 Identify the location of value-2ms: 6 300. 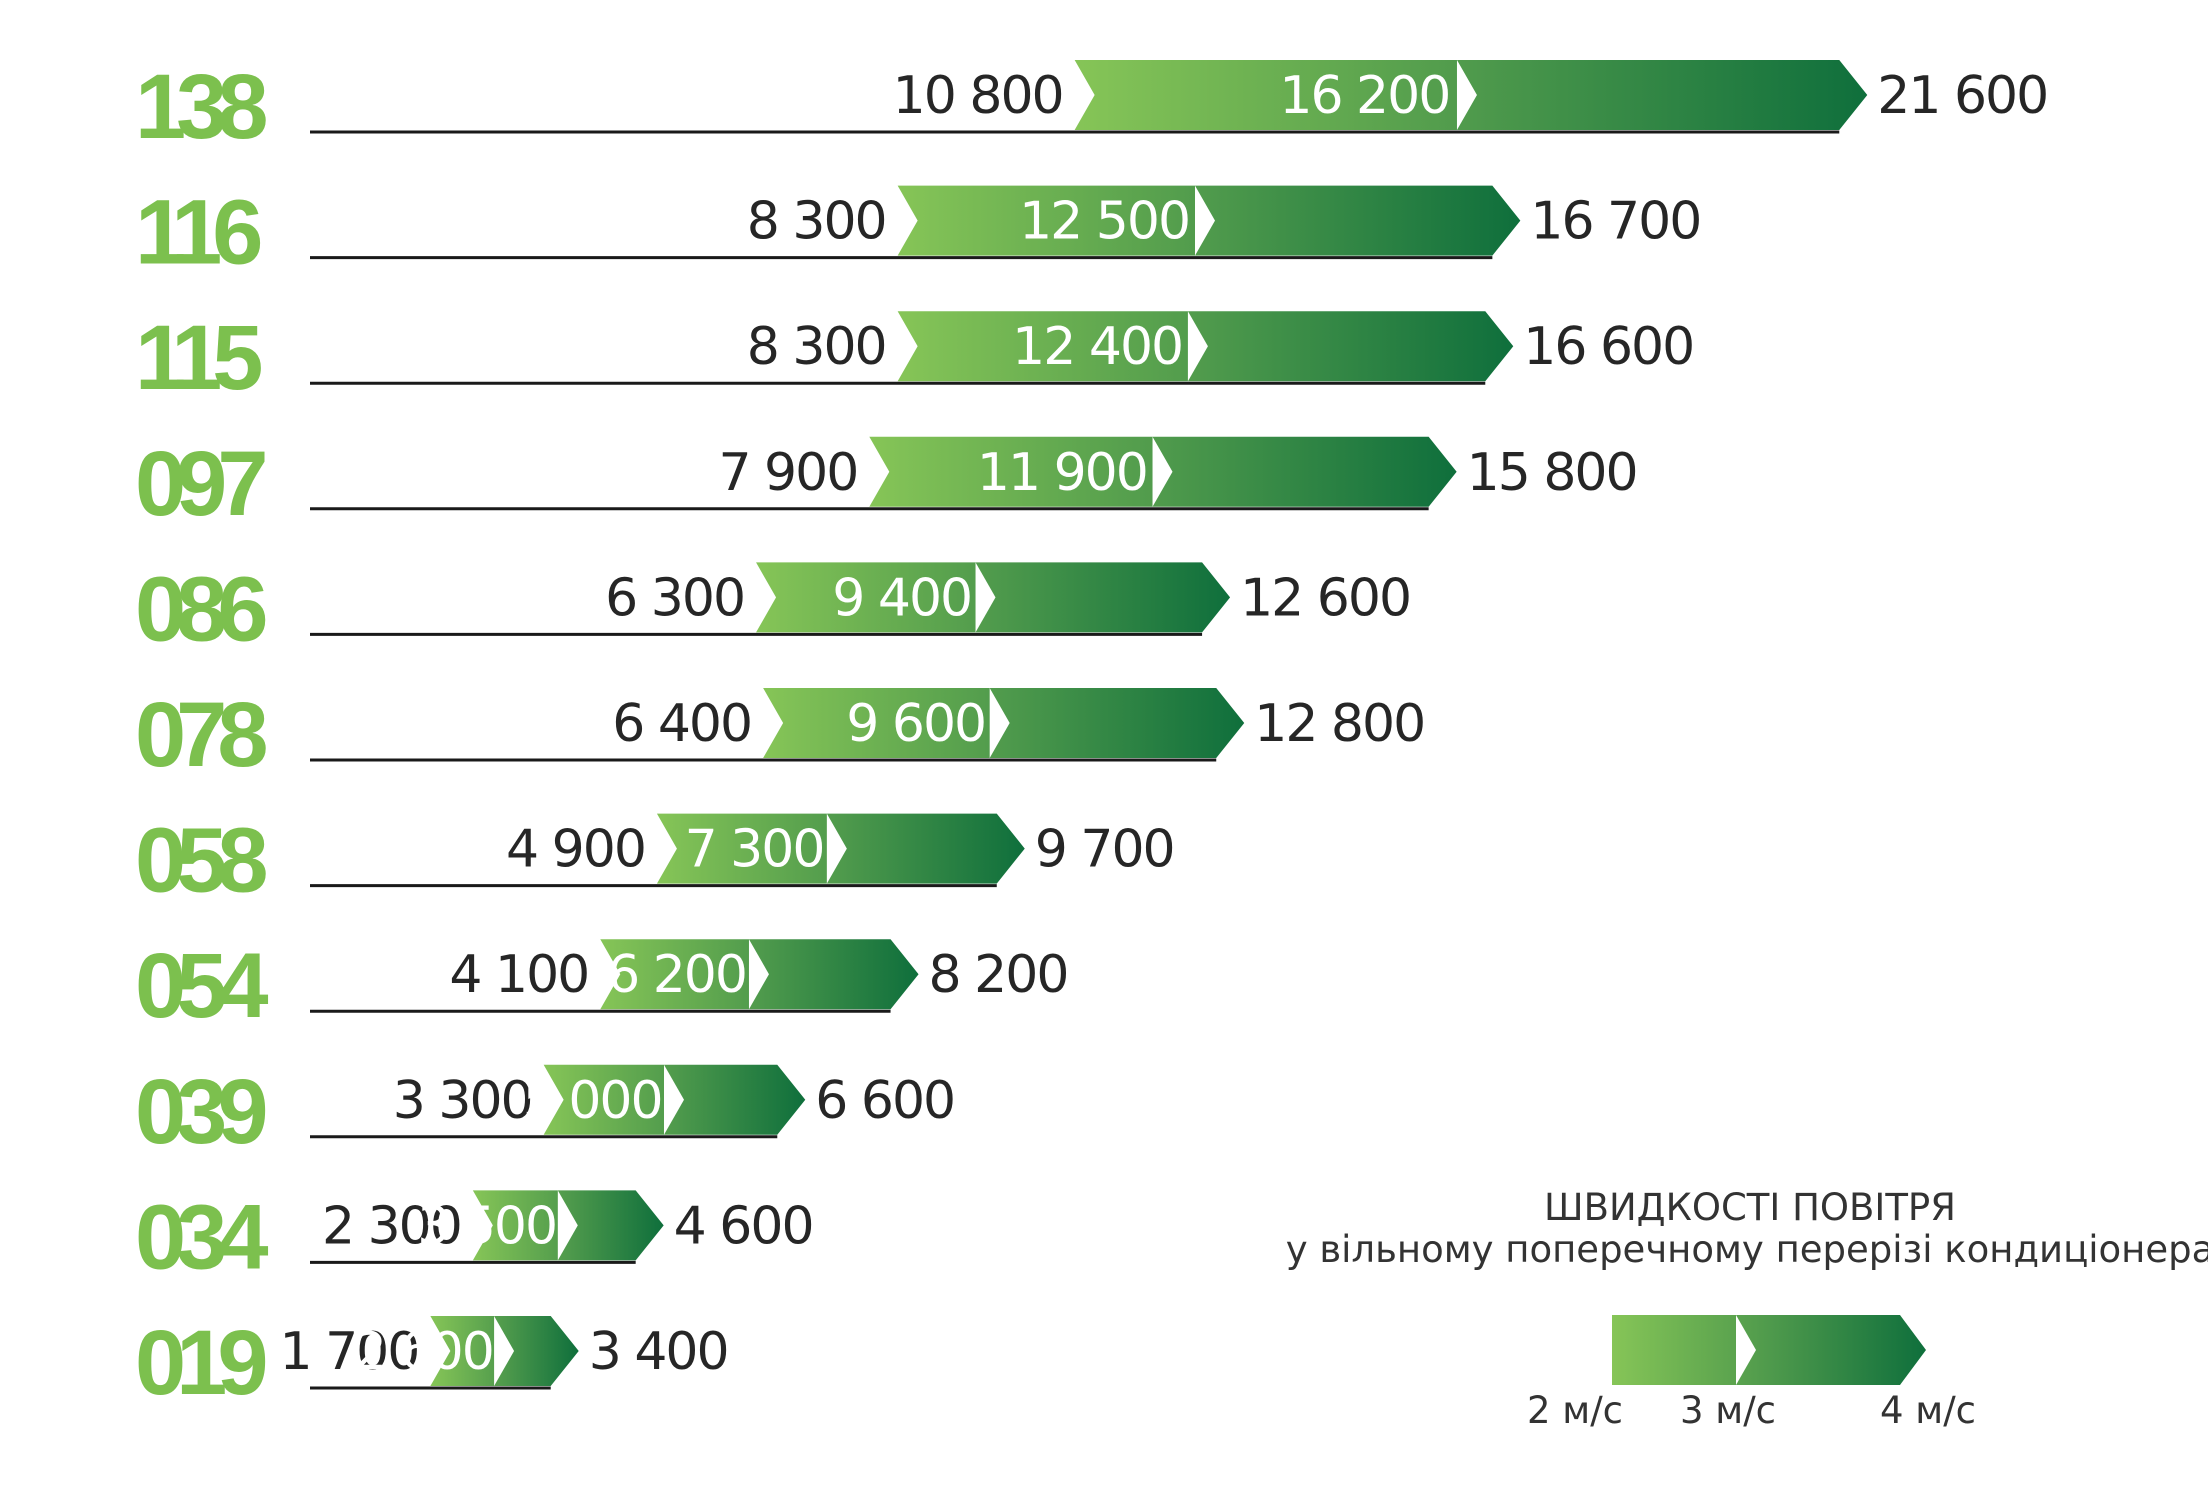
(674, 598).